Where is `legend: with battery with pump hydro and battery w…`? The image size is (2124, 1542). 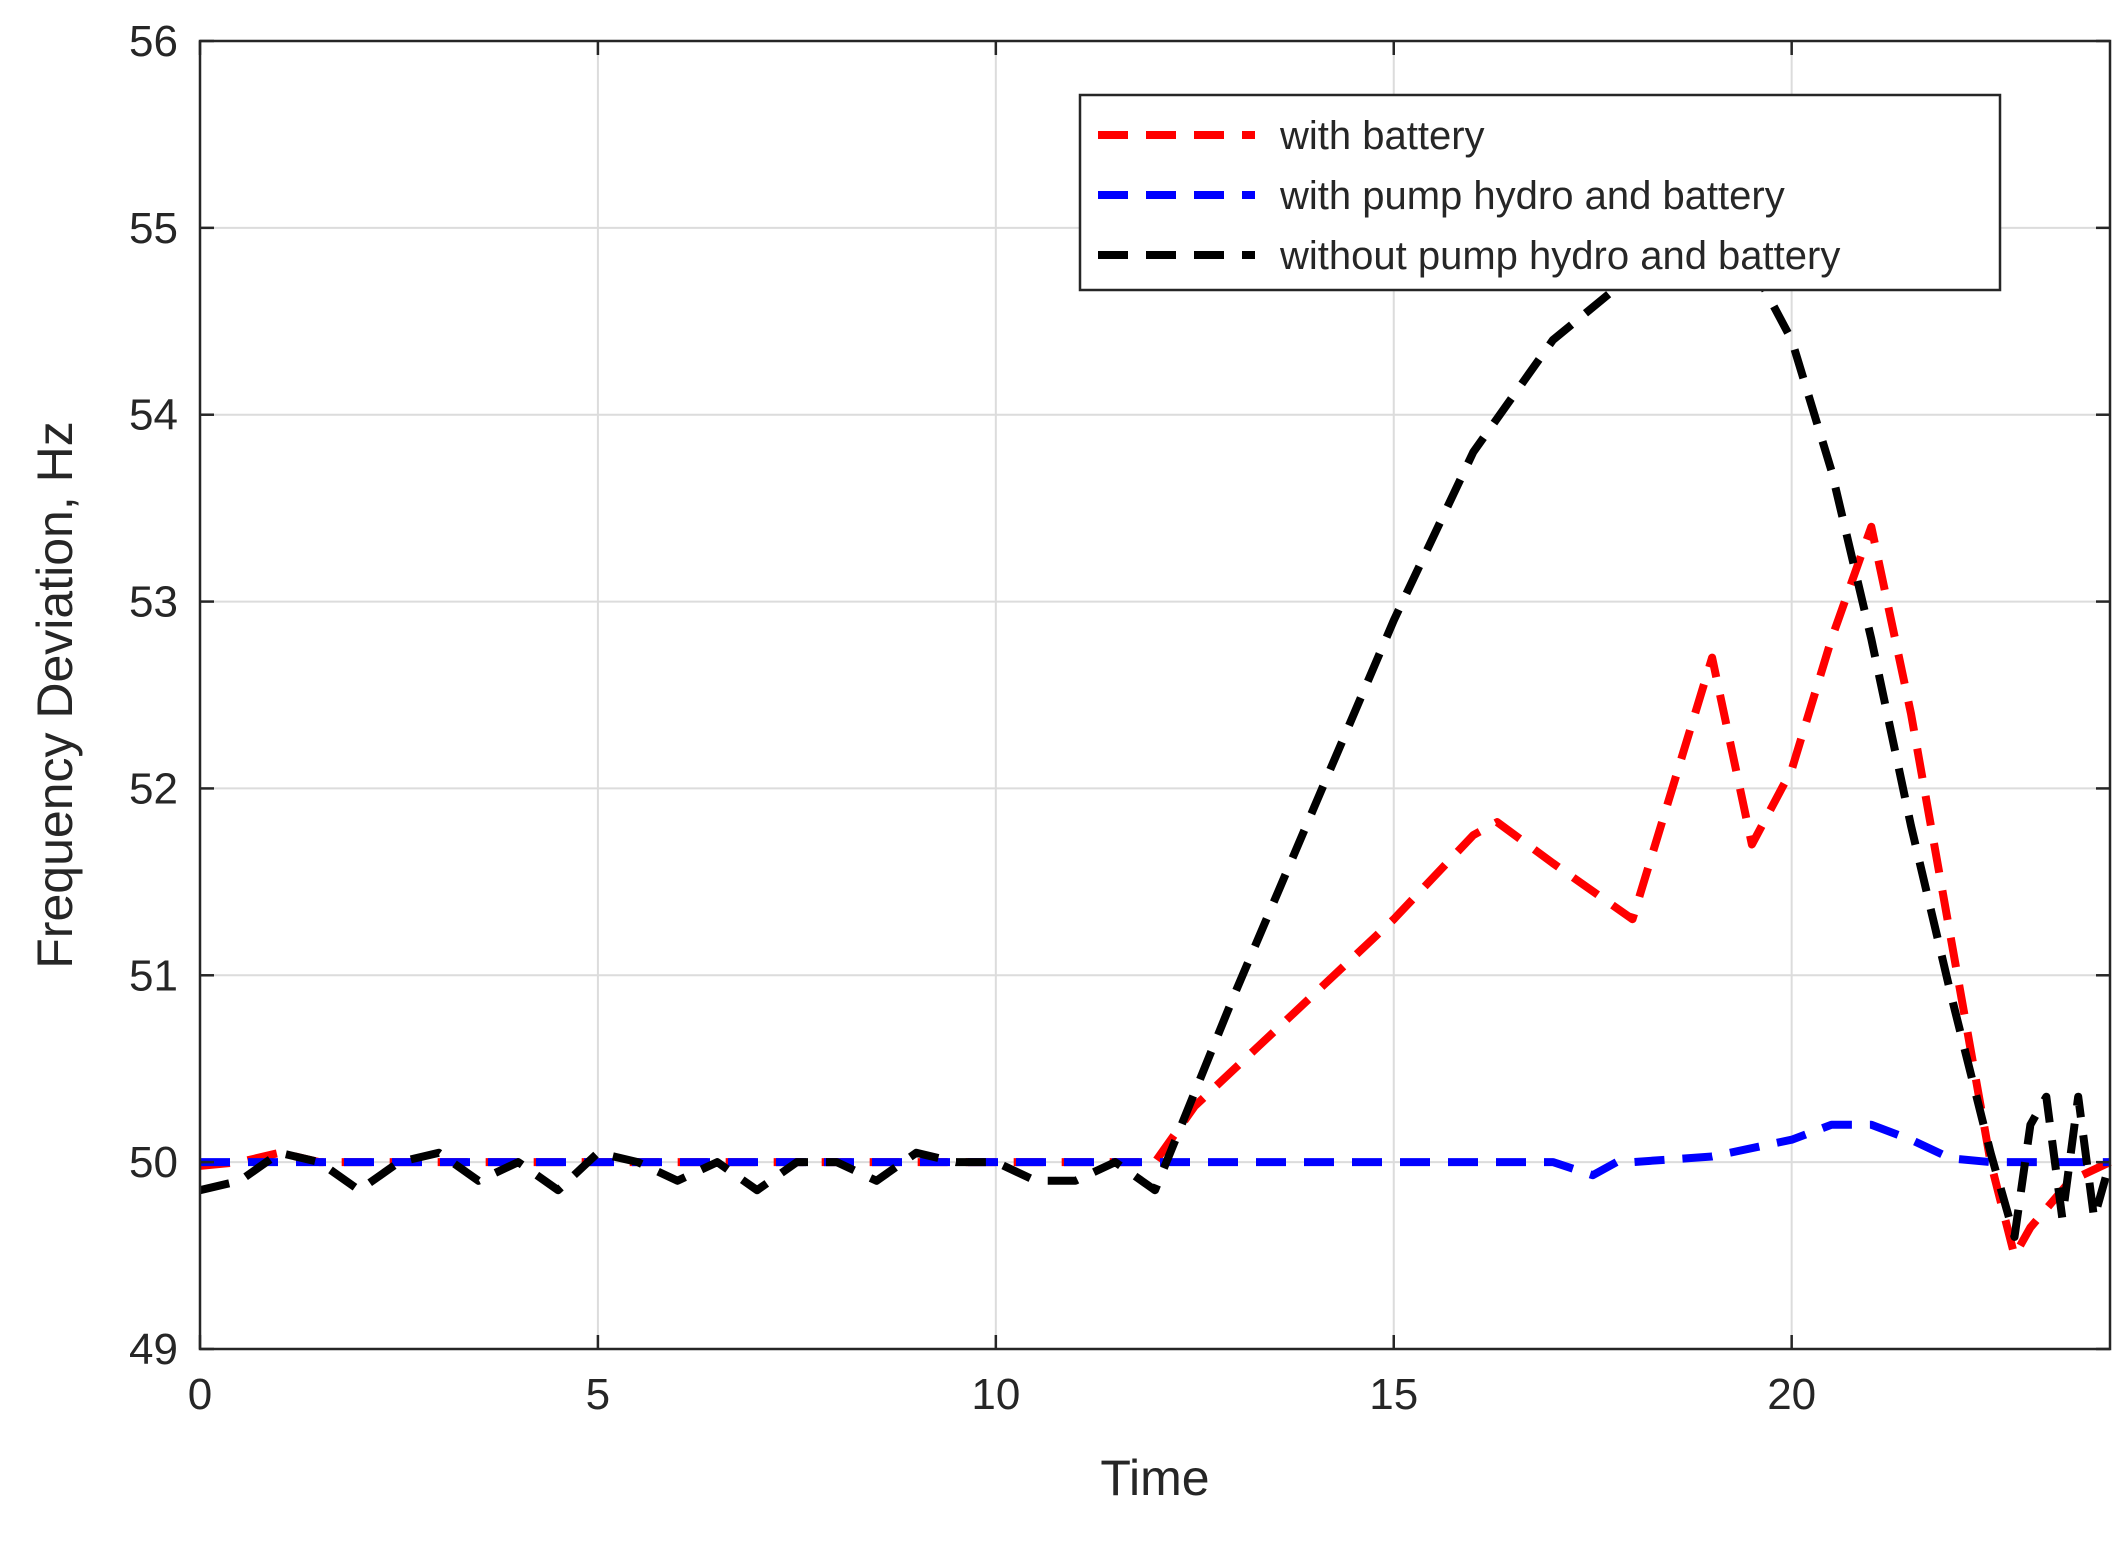 legend: with battery with pump hydro and battery w… is located at coordinates (1540, 192).